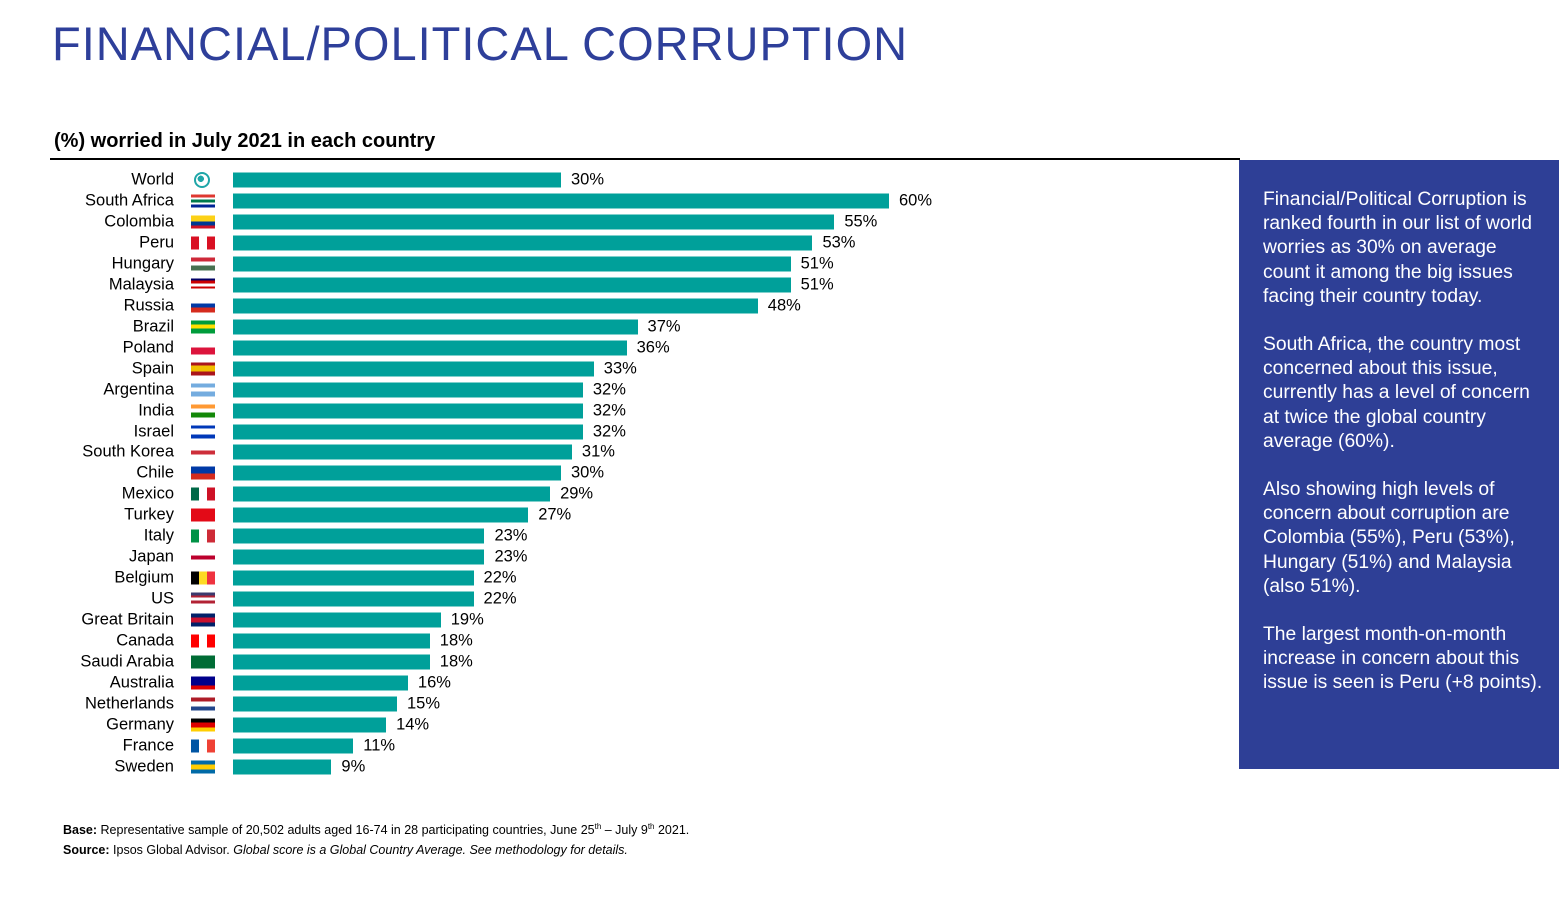 This screenshot has height=908, width=1560. Describe the element at coordinates (353, 766) in the screenshot. I see `data-label: 9%` at that location.